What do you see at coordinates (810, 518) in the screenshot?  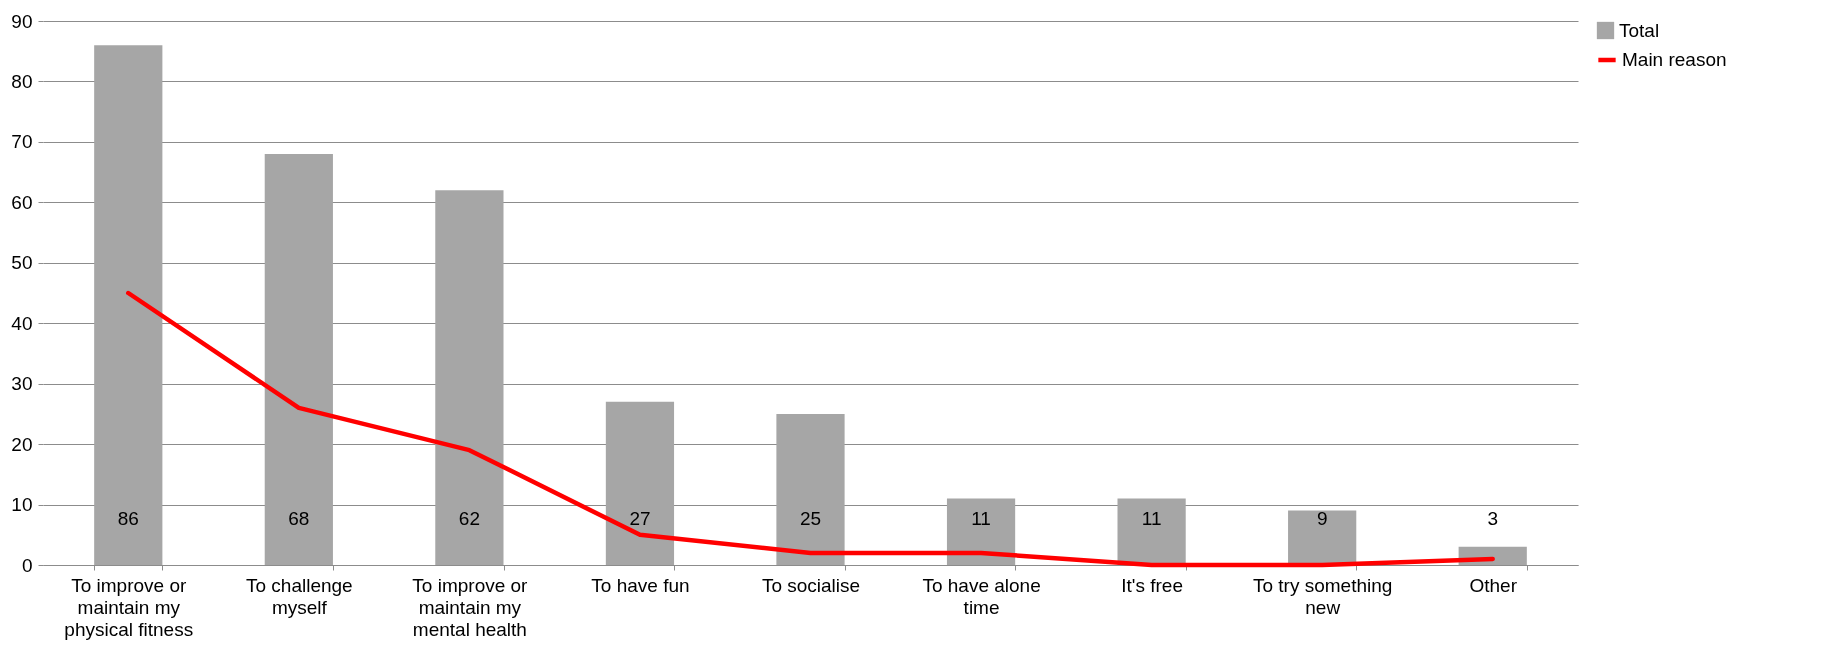 I see `data-label: 25` at bounding box center [810, 518].